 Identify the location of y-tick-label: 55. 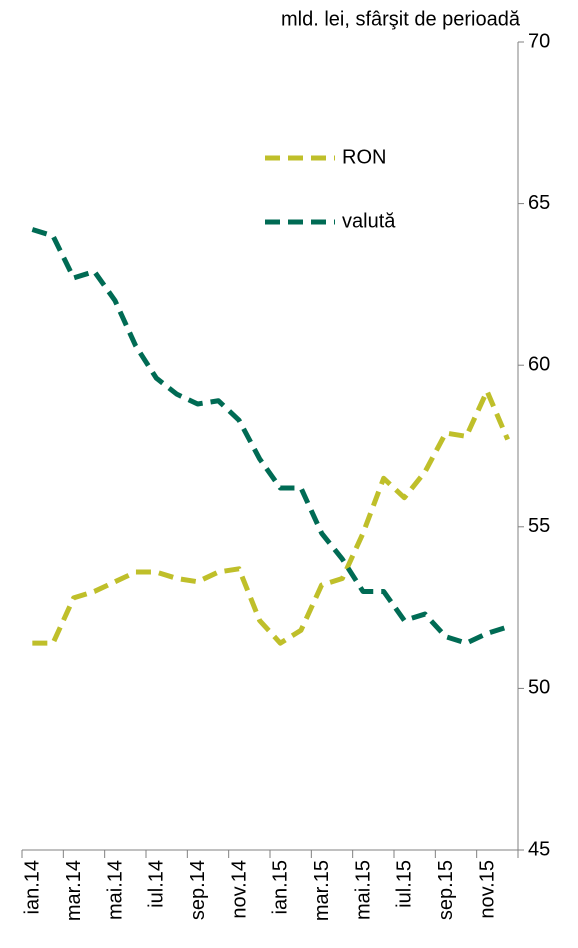
(539, 526).